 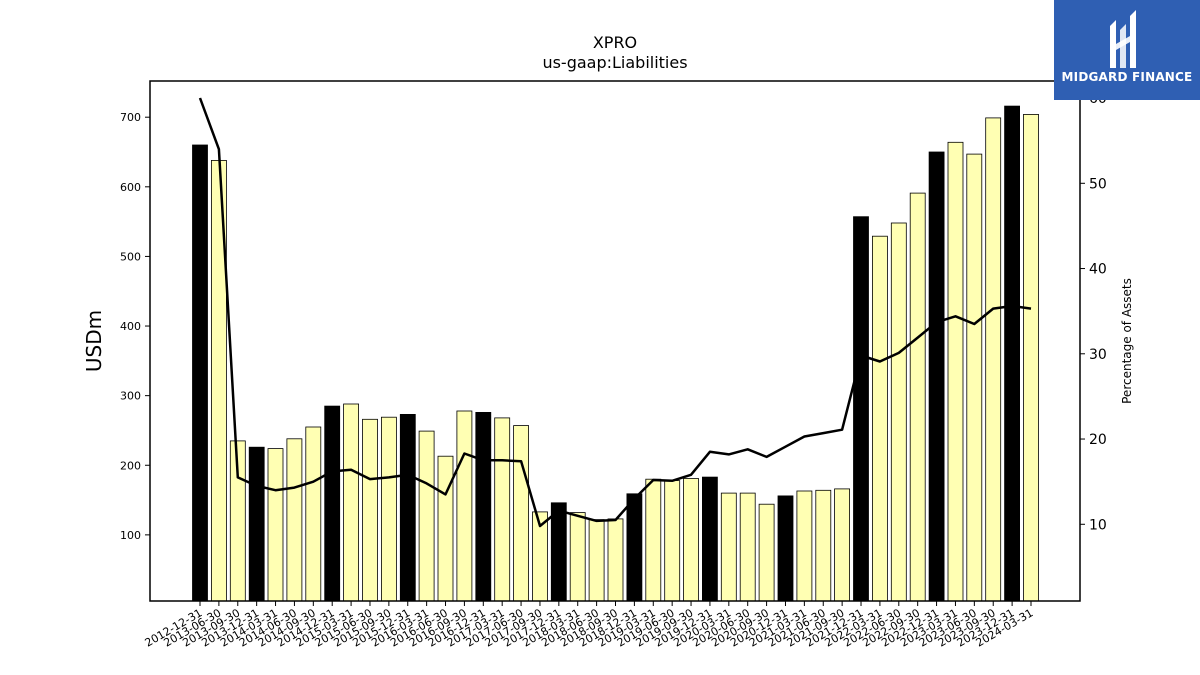 What do you see at coordinates (130, 326) in the screenshot?
I see `y-tick-label: 400` at bounding box center [130, 326].